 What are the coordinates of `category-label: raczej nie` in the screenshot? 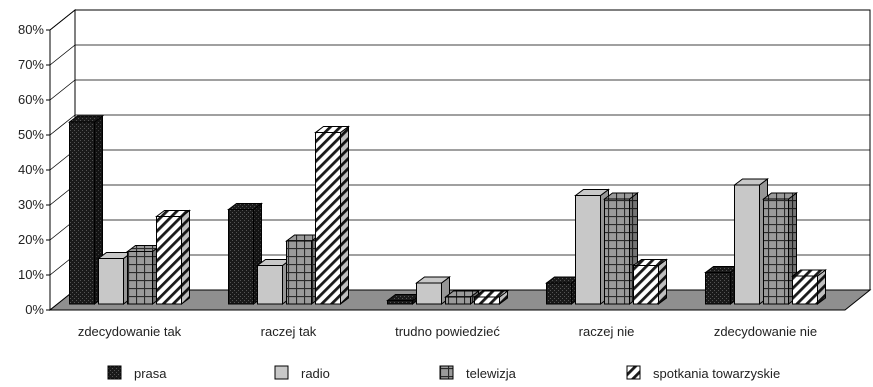 It's located at (607, 331).